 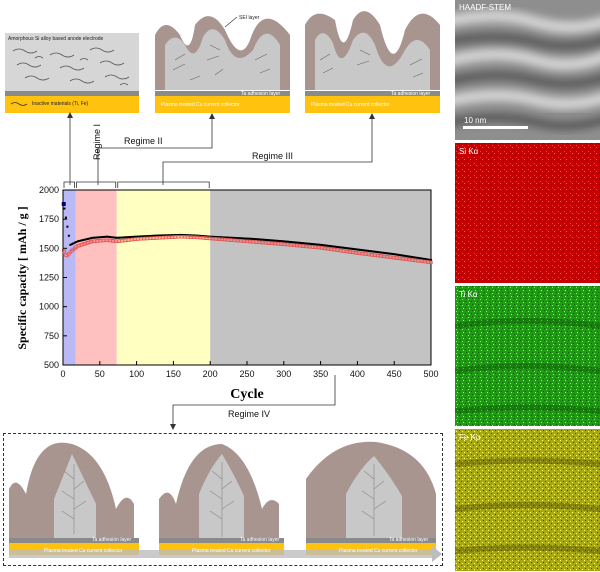 I want to click on si-map-panel: Si Kα, so click(x=527, y=213).